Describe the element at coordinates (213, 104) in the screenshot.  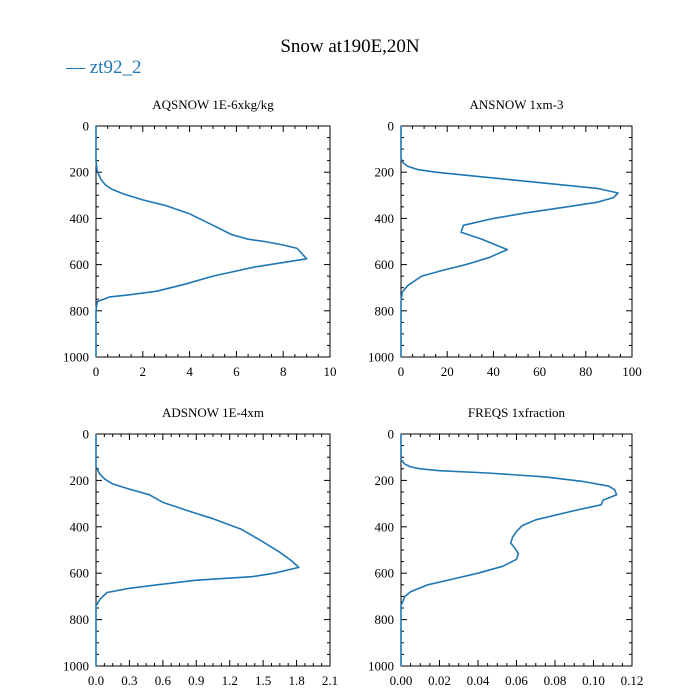
I see `panel-title: AQSNOW 1E-6xkg/kg` at that location.